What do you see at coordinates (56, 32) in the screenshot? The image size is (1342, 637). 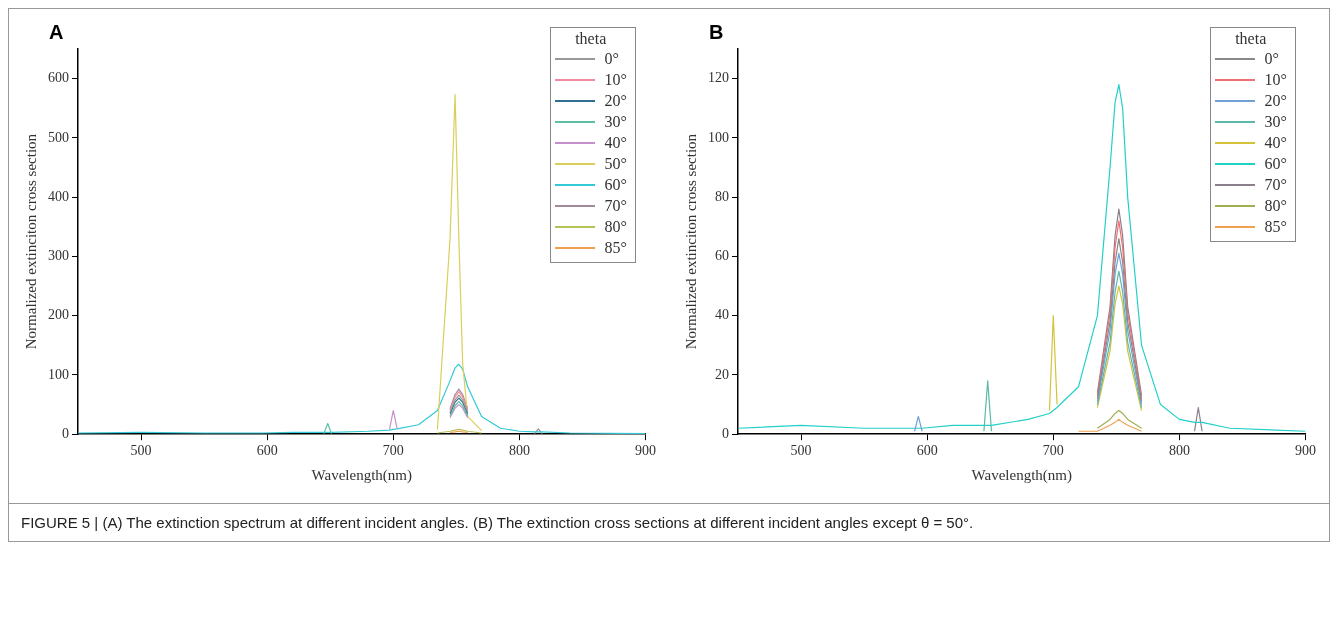 I see `chart-title: A` at bounding box center [56, 32].